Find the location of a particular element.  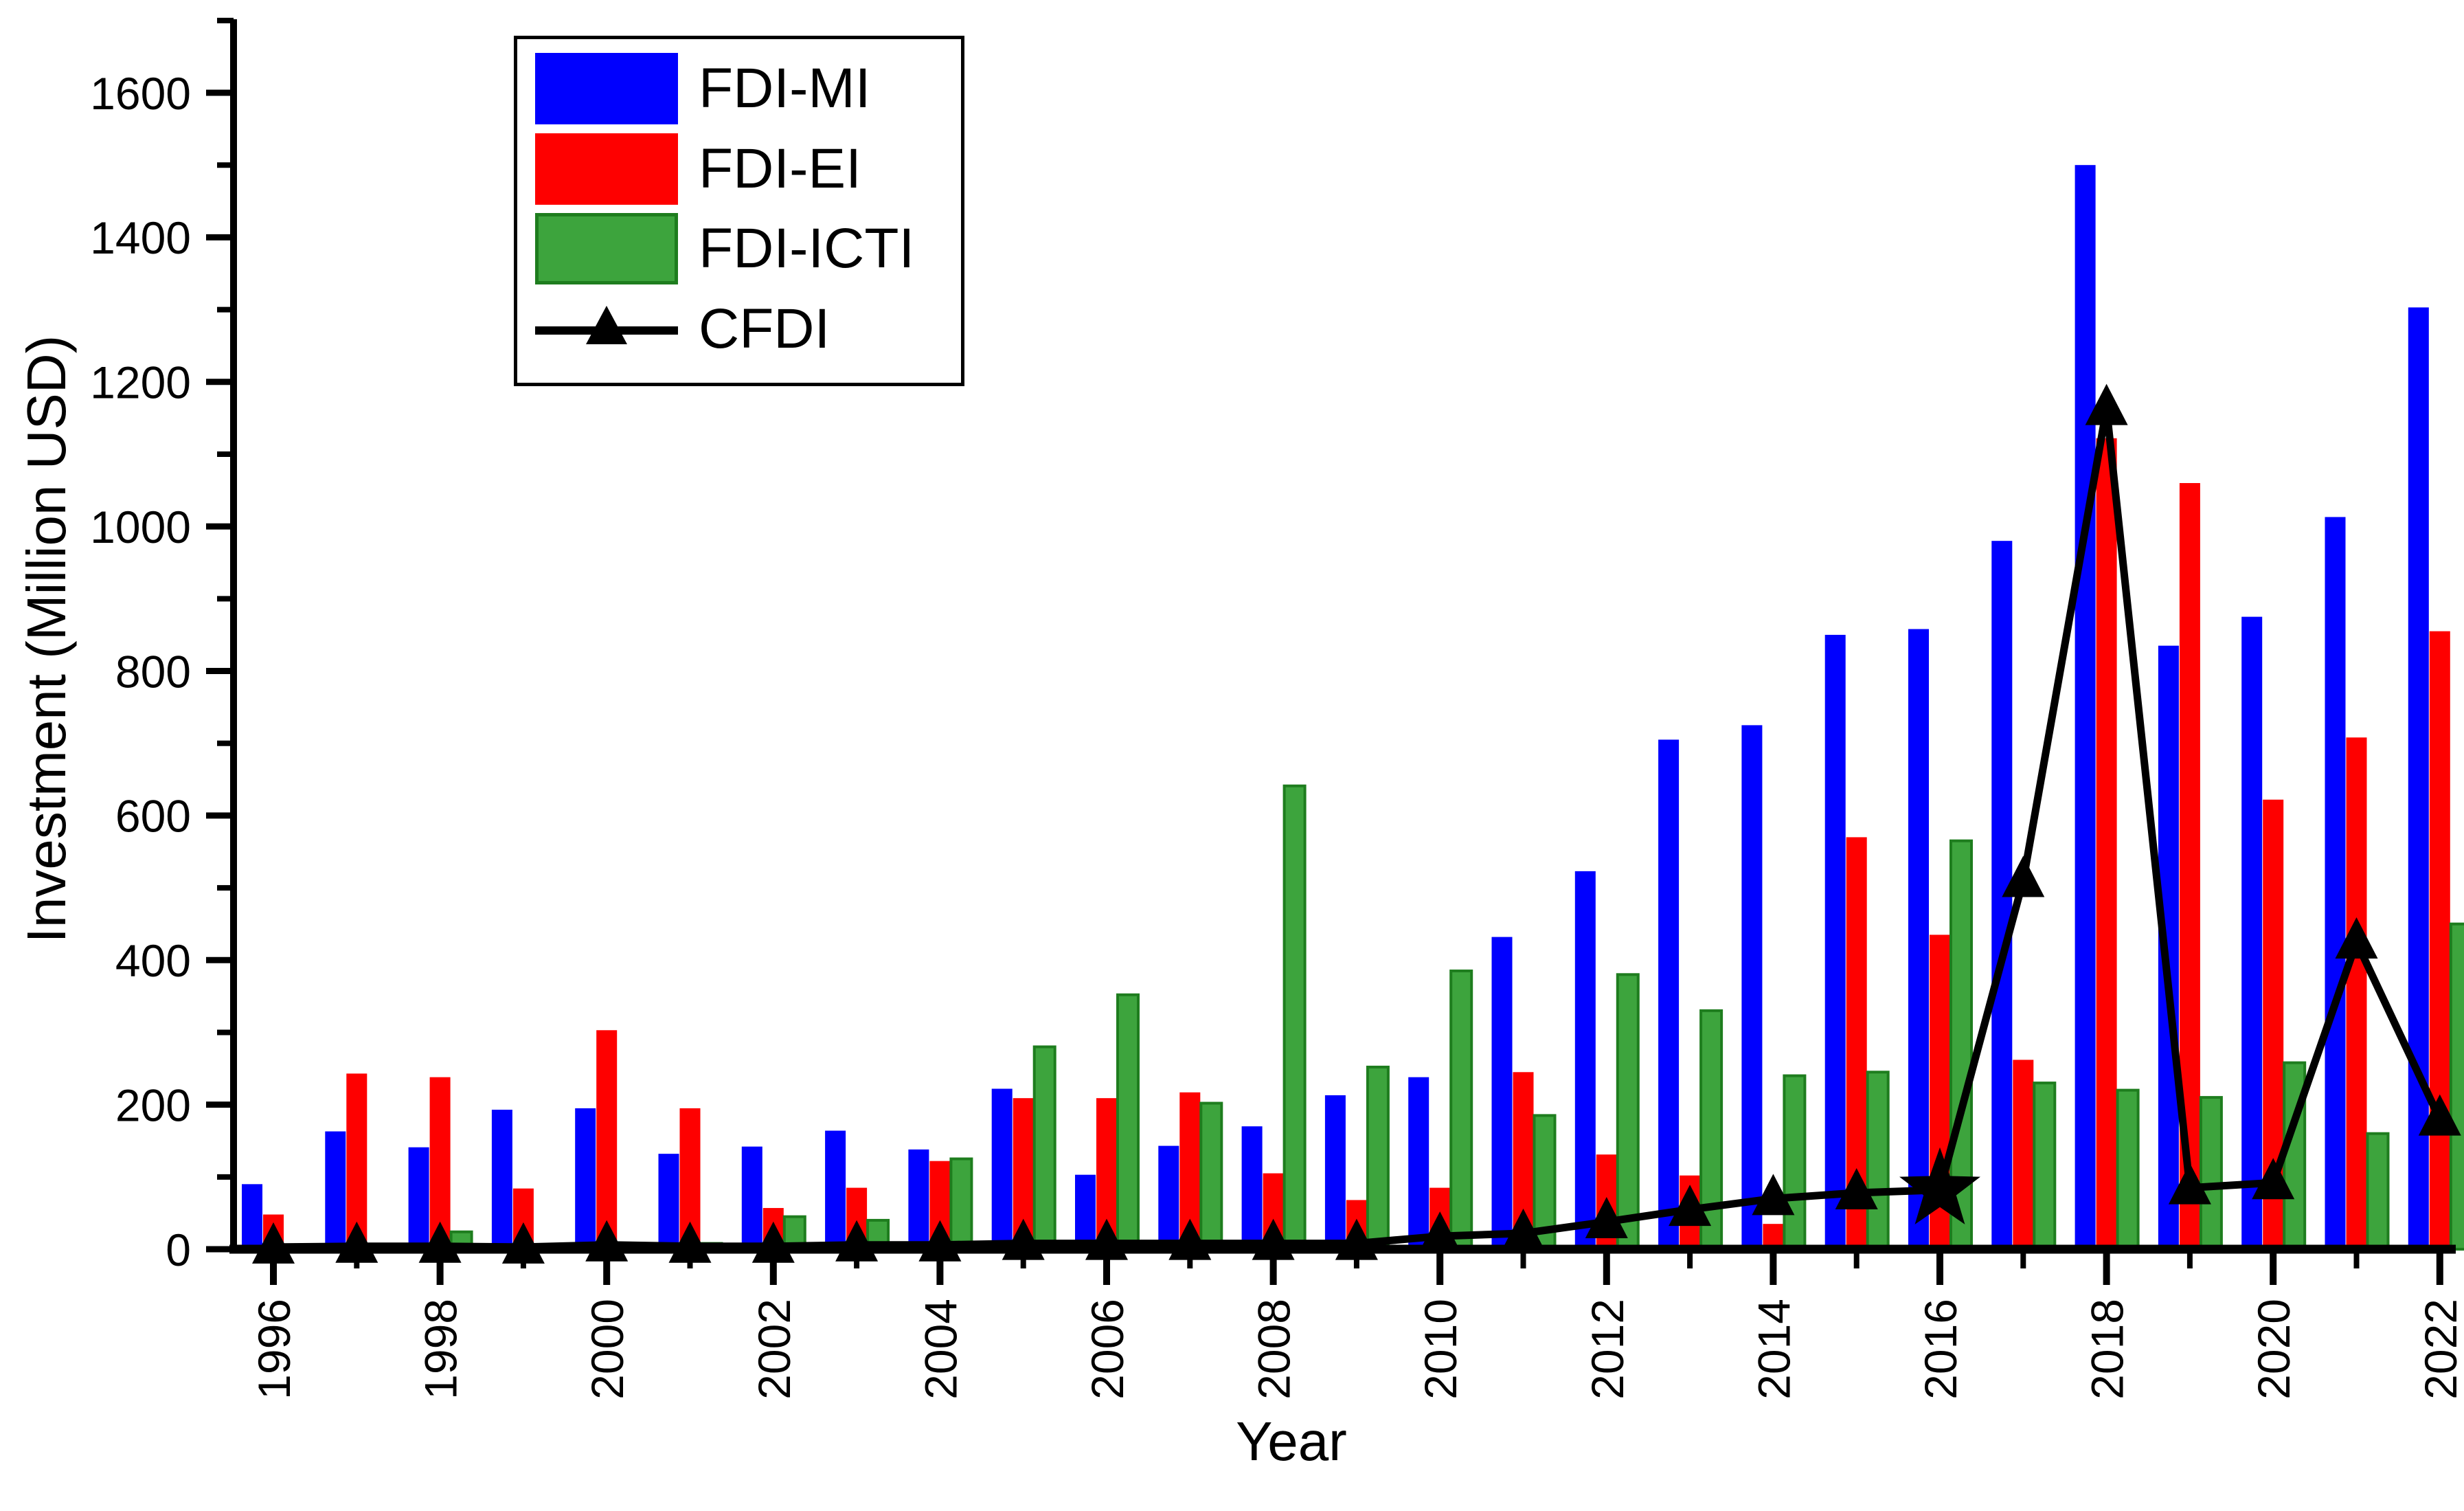

cfdi-marker-2003 is located at coordinates (857, 1241).